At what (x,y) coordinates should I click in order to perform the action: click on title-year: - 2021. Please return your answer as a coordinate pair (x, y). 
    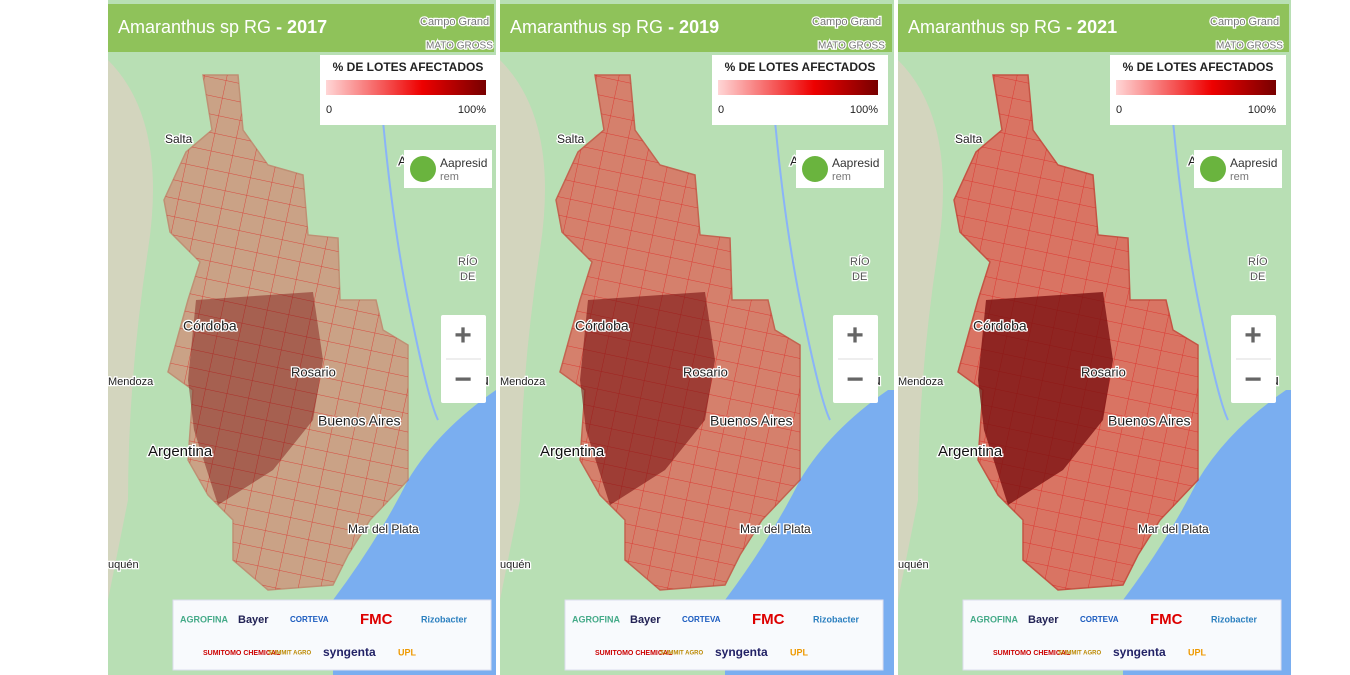
    Looking at the image, I should click on (1091, 27).